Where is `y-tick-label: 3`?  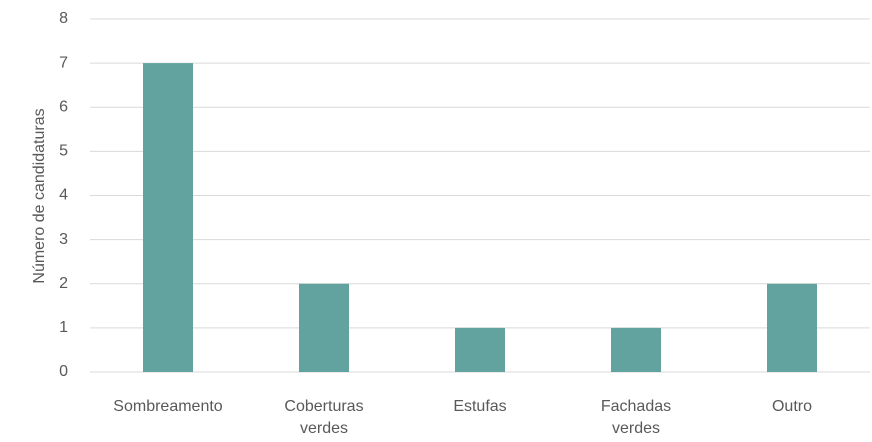 y-tick-label: 3 is located at coordinates (63, 239).